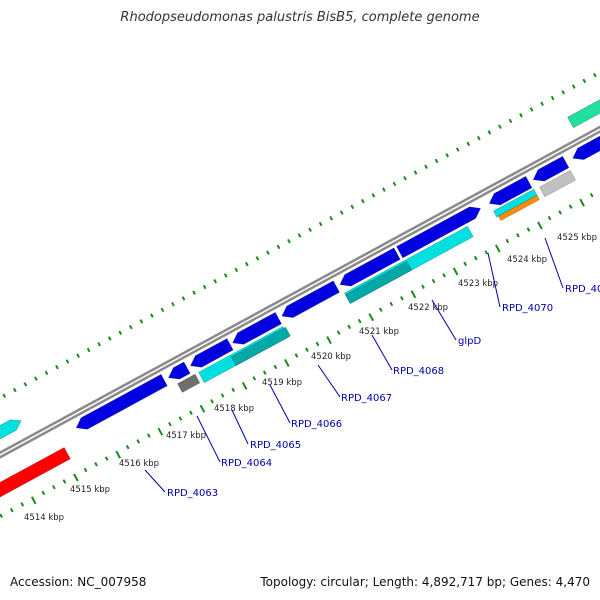 Image resolution: width=600 pixels, height=600 pixels. I want to click on ruler-label: 4518 kbp, so click(234, 409).